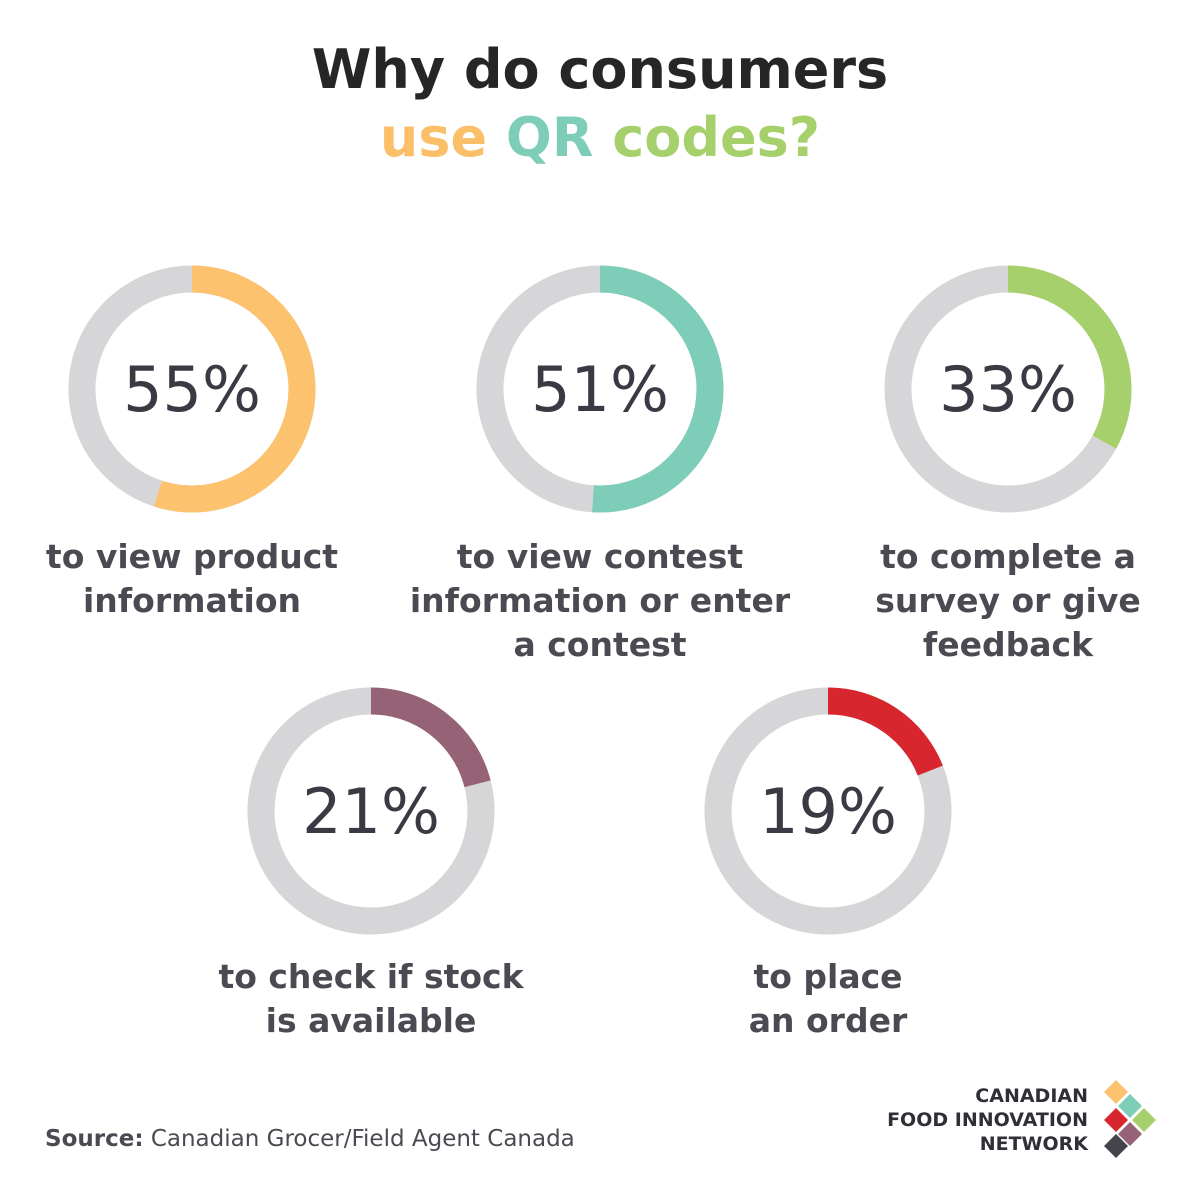 The image size is (1200, 1200). I want to click on donut-3: 33%, so click(1008, 389).